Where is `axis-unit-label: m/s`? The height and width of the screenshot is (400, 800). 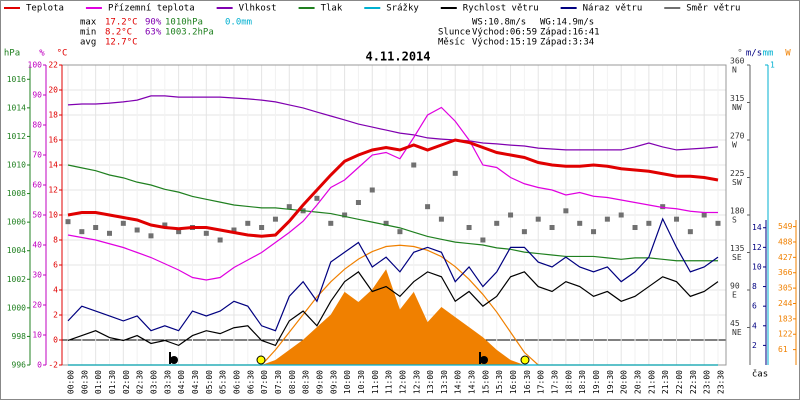
axis-unit-label: m/s is located at coordinates (754, 54).